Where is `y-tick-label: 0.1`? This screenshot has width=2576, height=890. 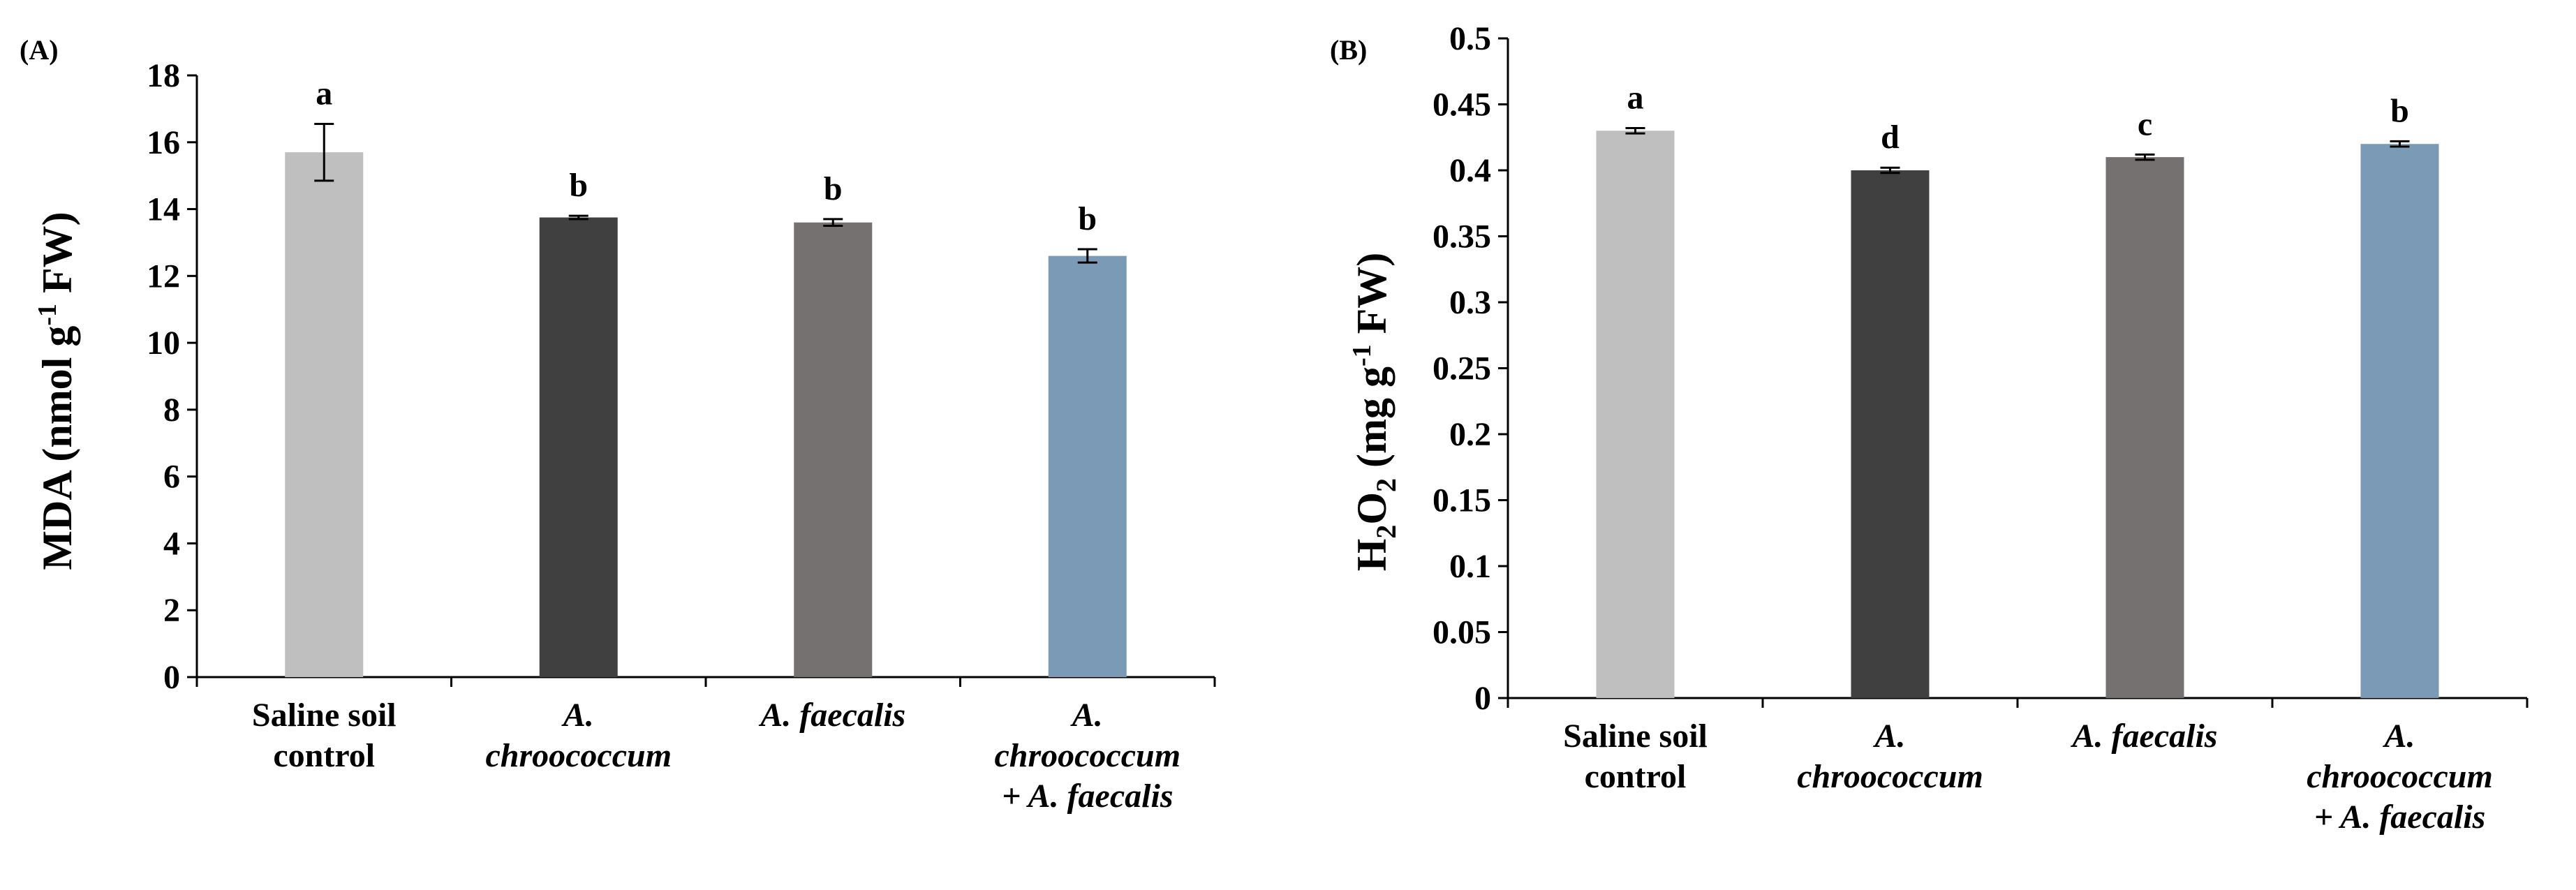 y-tick-label: 0.1 is located at coordinates (1470, 566).